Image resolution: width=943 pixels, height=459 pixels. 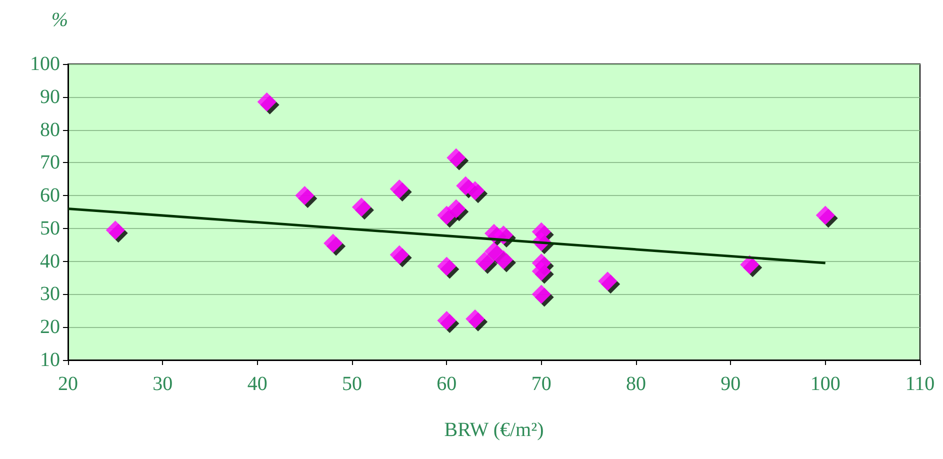 What do you see at coordinates (50, 97) in the screenshot?
I see `y-tick-label: 90` at bounding box center [50, 97].